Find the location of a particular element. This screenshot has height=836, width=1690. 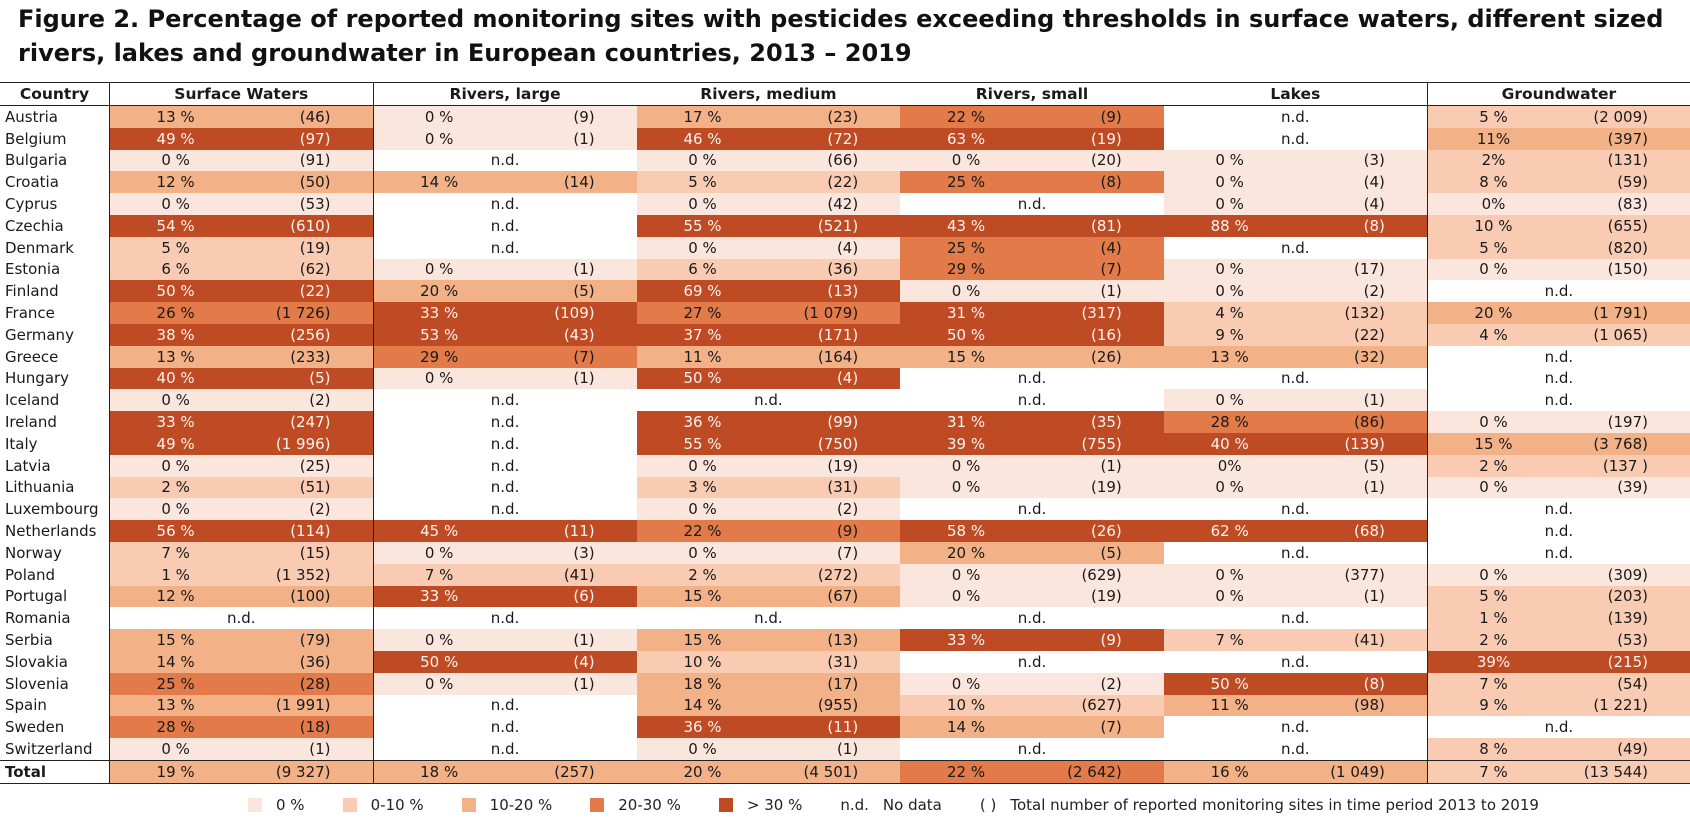

surface-waters-site-count: (1 991) is located at coordinates (307, 705).